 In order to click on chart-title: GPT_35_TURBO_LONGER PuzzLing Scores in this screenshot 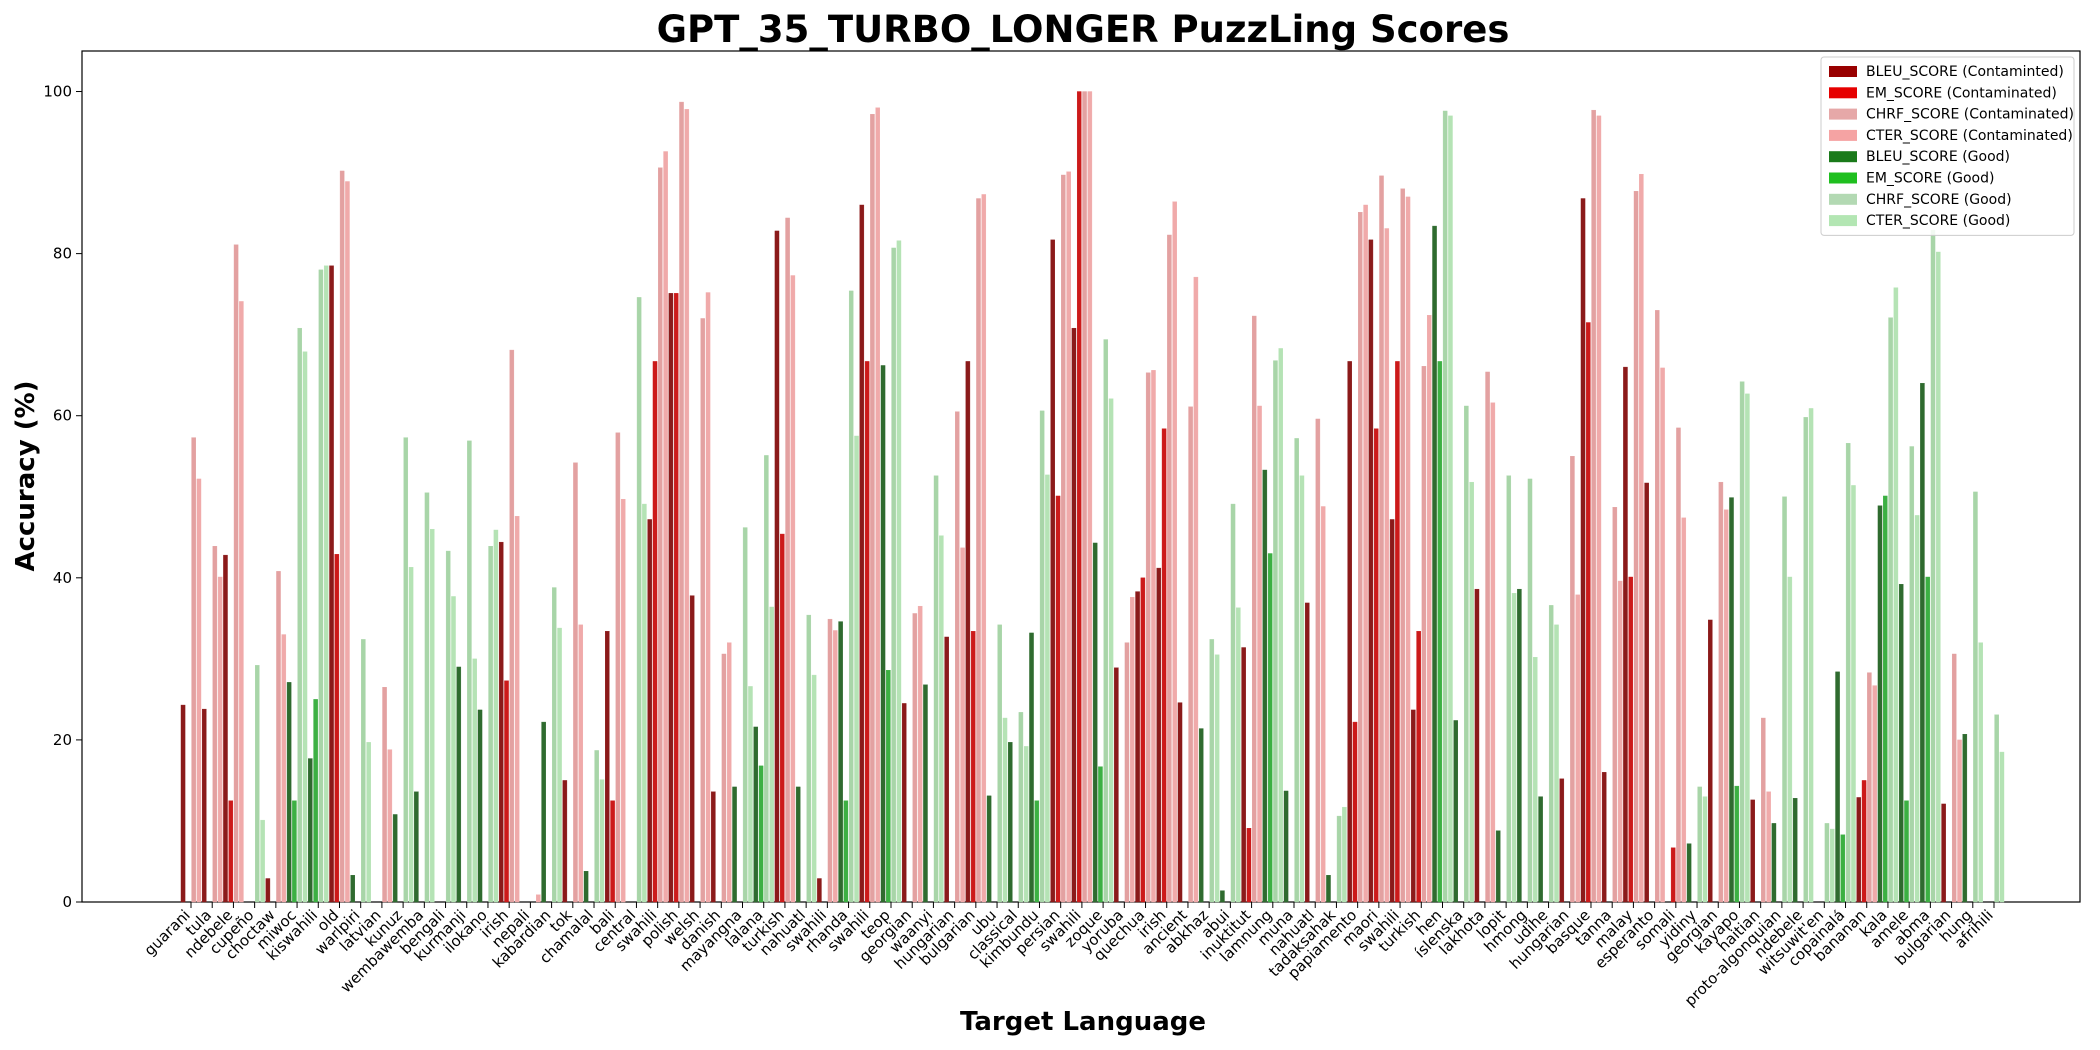, I will do `click(1083, 29)`.